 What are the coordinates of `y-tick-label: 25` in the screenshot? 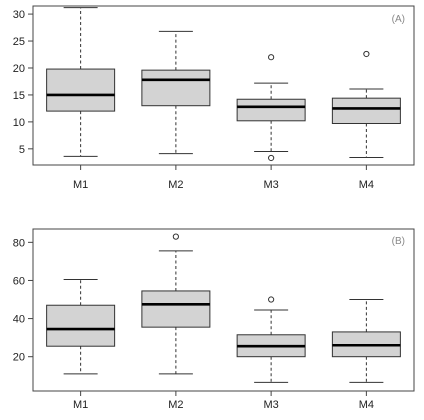 It's located at (19, 42).